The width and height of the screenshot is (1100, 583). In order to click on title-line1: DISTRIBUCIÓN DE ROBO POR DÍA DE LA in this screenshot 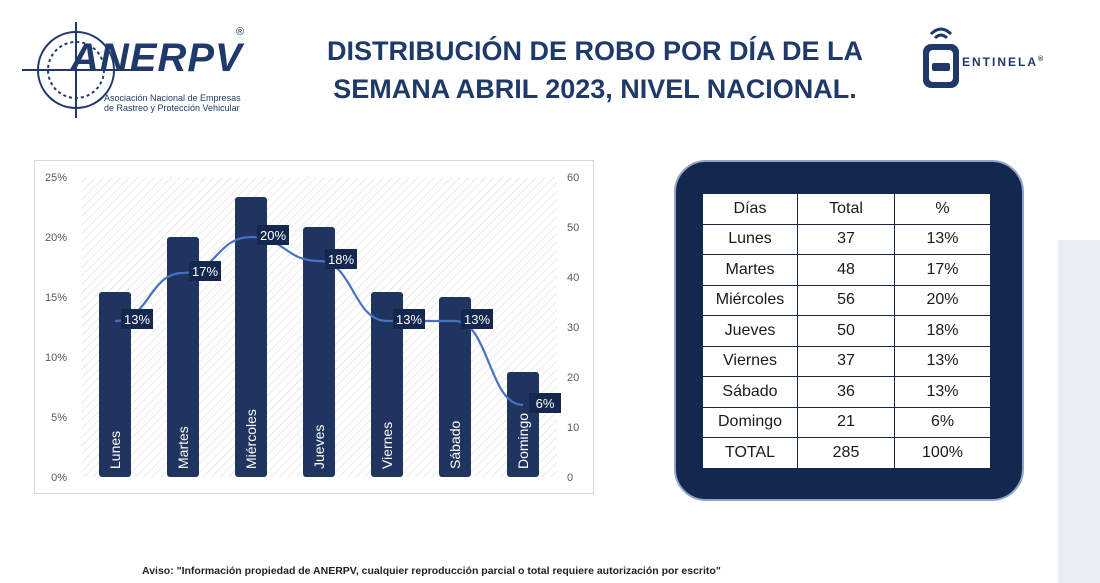, I will do `click(595, 51)`.